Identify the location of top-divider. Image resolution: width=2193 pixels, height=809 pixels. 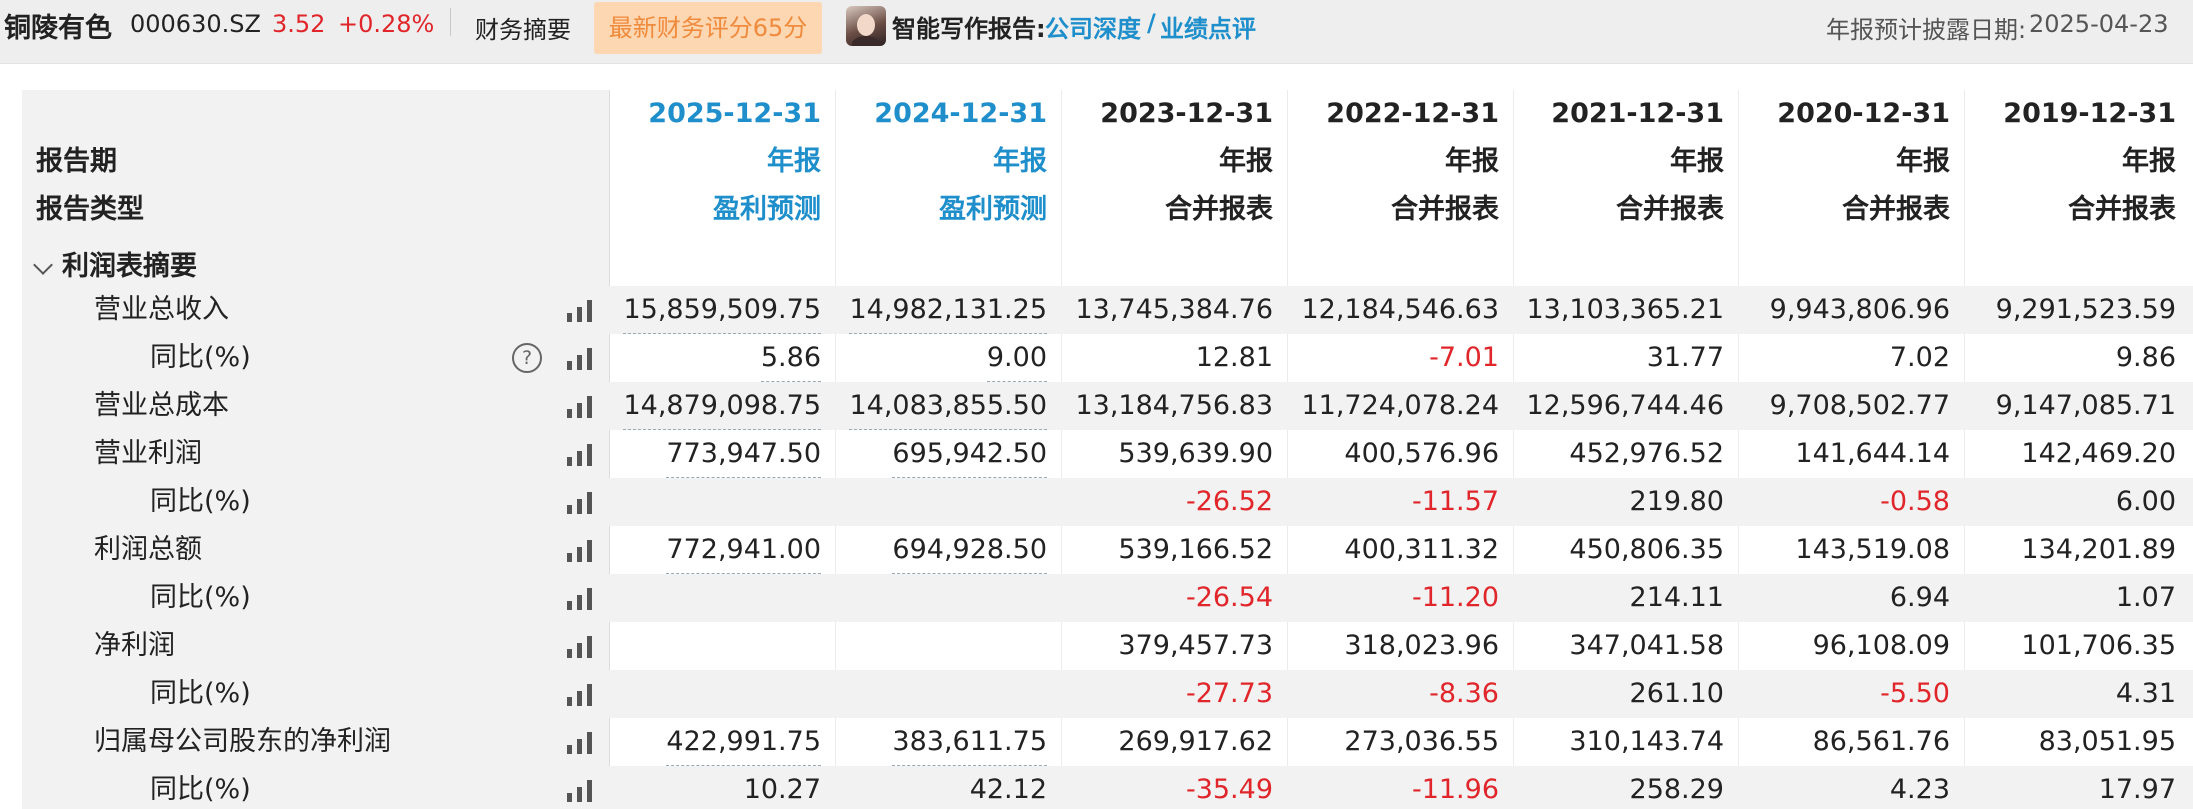
(450, 22).